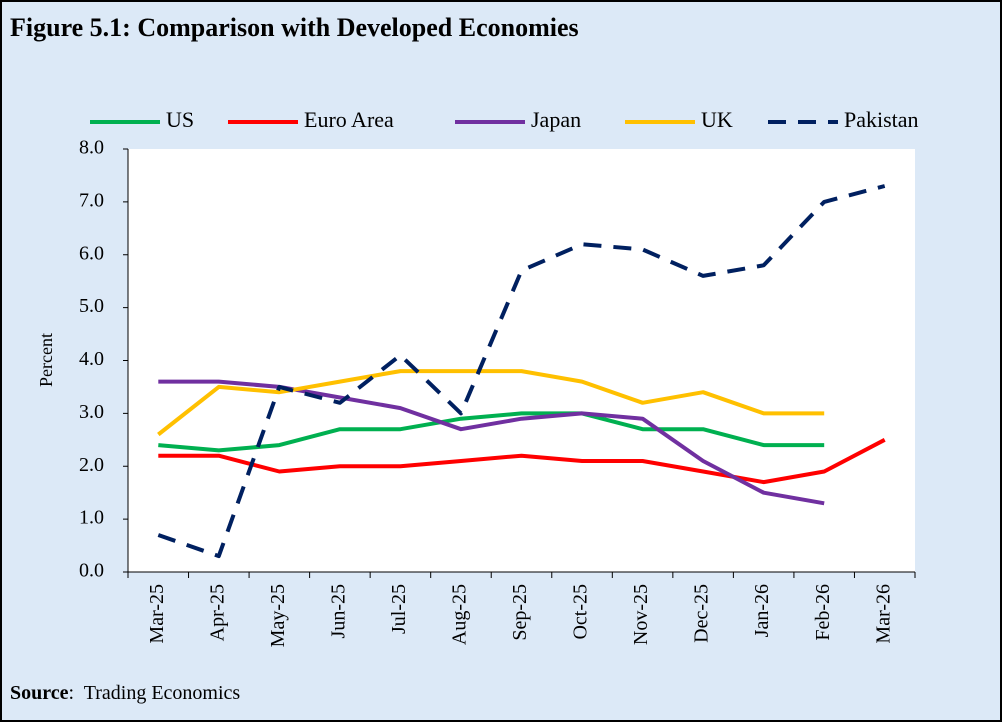 The image size is (1002, 722). Describe the element at coordinates (91, 518) in the screenshot. I see `y-tick-label: 1.0` at that location.